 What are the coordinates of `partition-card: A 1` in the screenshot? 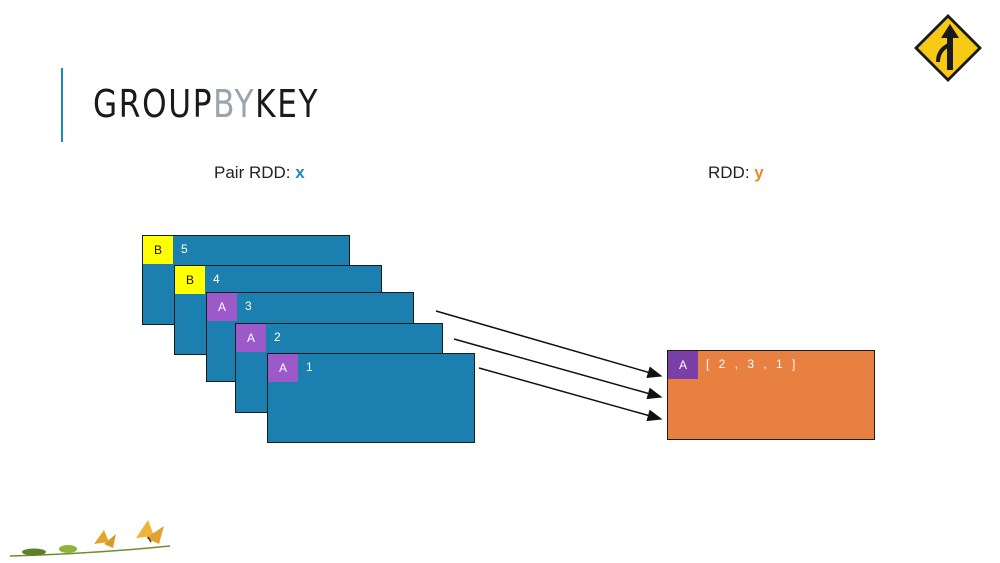 It's located at (371, 398).